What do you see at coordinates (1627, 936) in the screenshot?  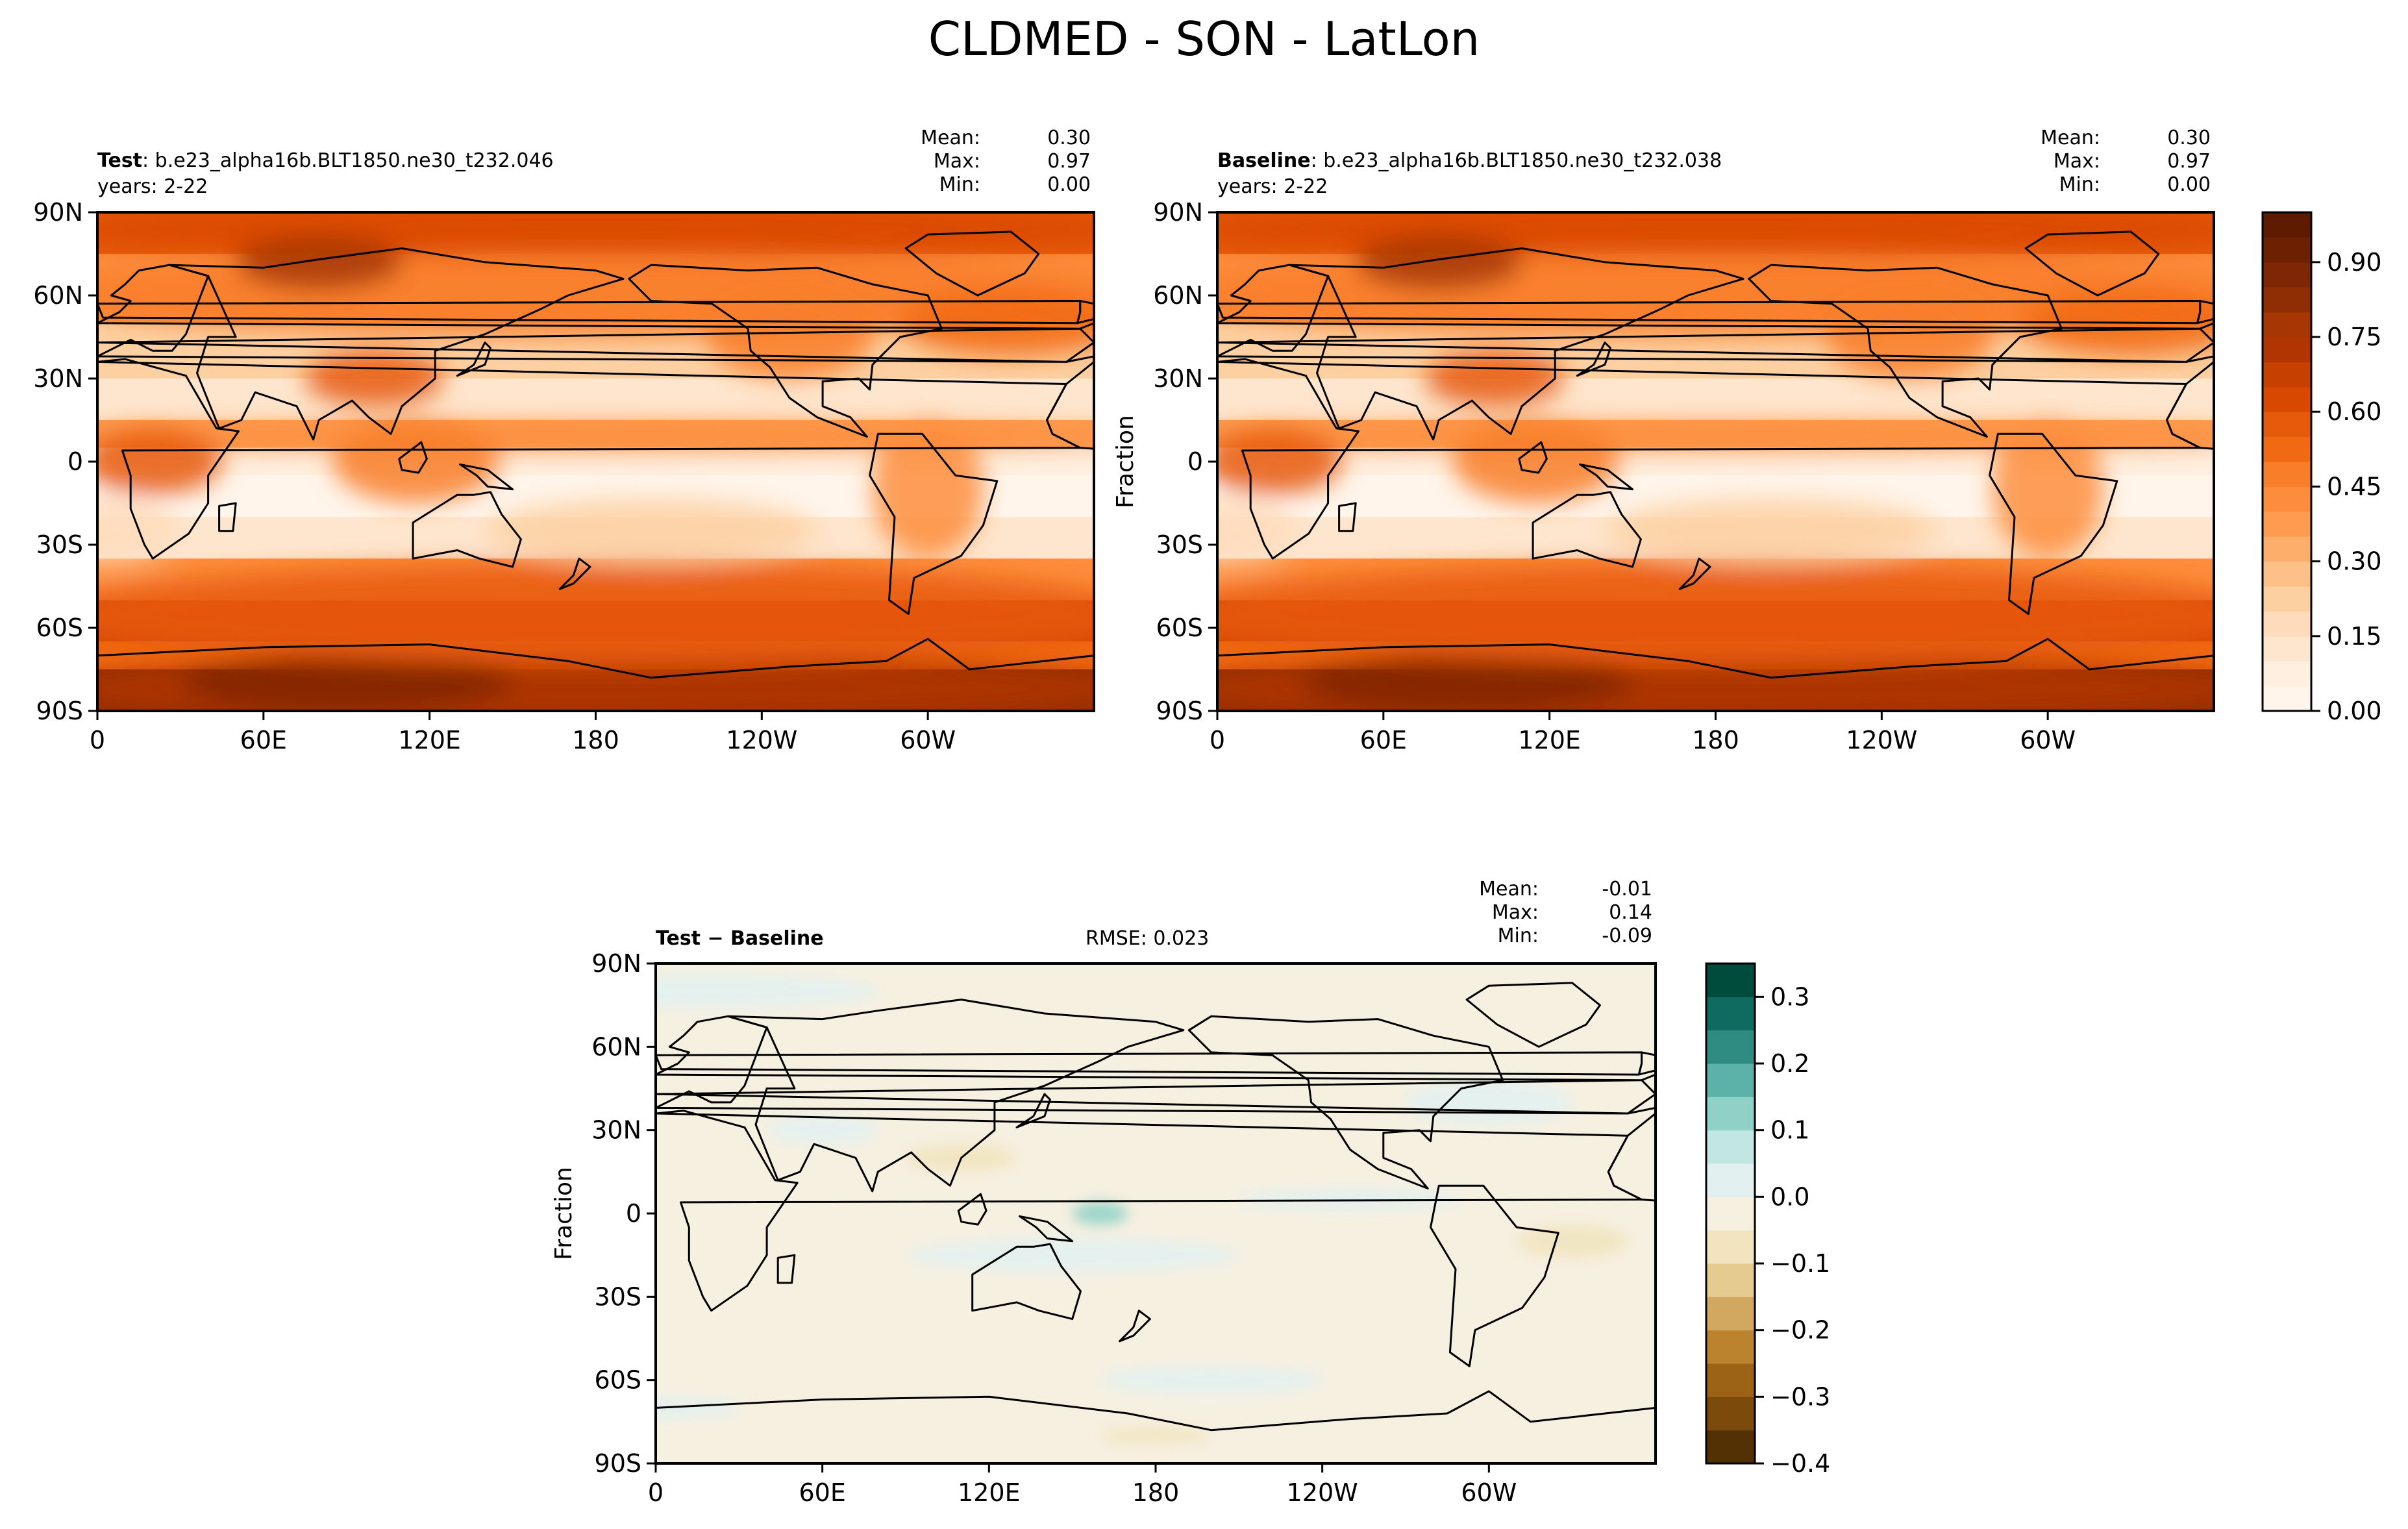 I see `diff-min-value: -0.09` at bounding box center [1627, 936].